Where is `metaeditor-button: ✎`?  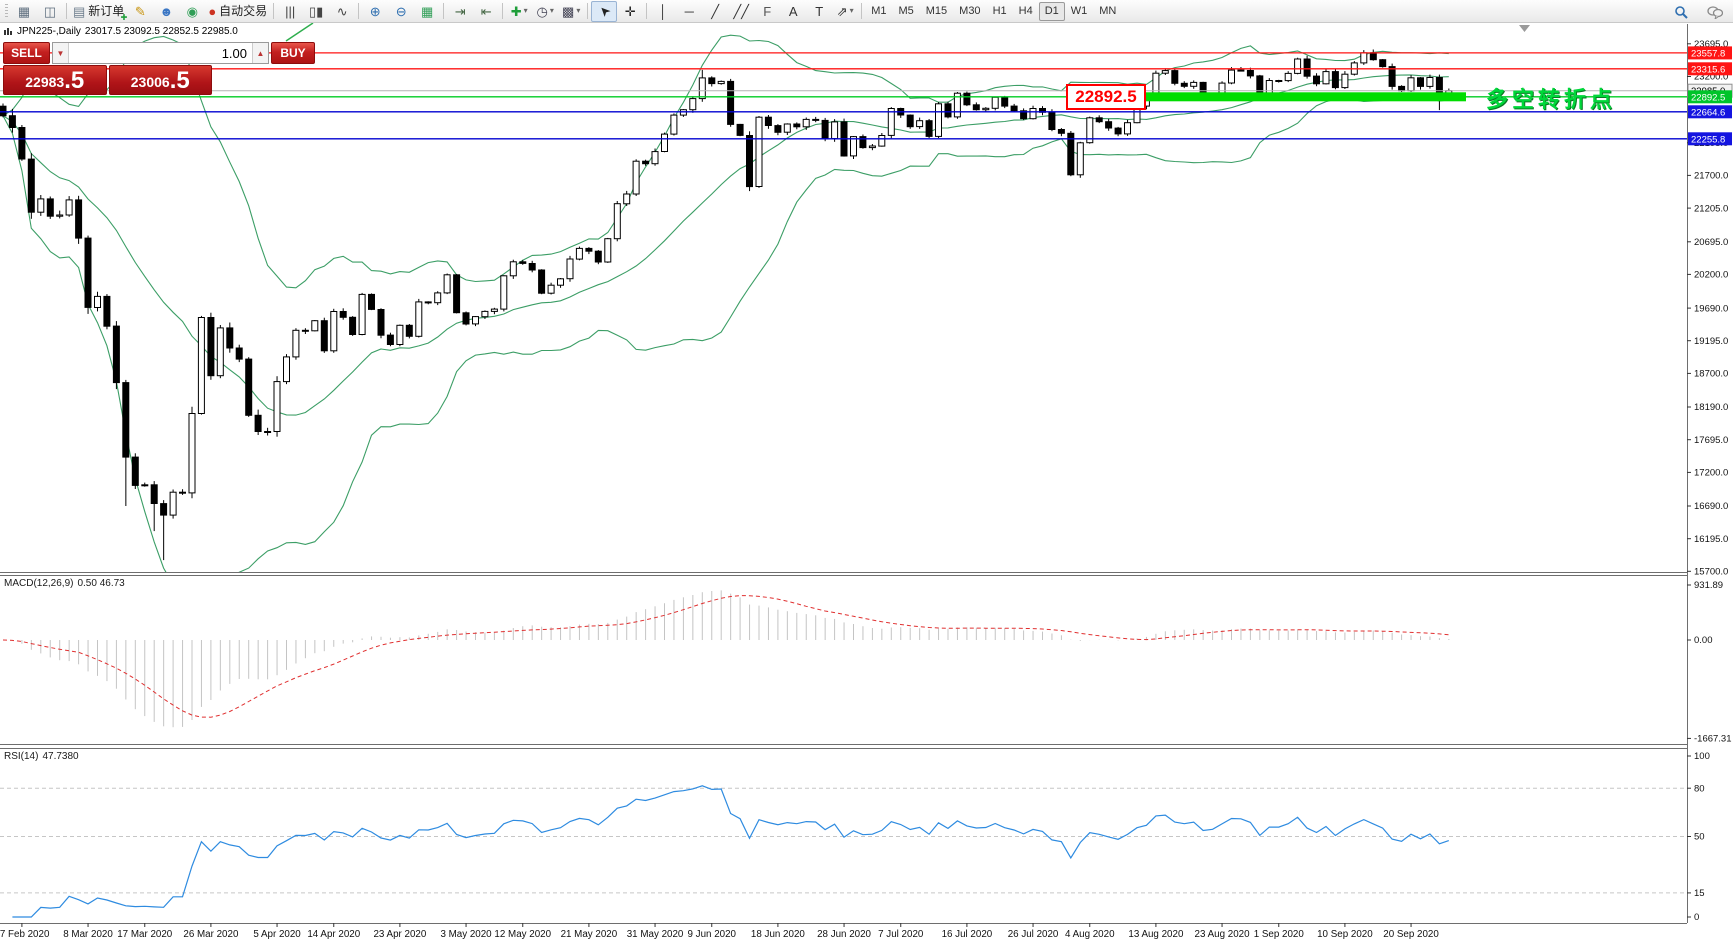
metaeditor-button: ✎ is located at coordinates (140, 11).